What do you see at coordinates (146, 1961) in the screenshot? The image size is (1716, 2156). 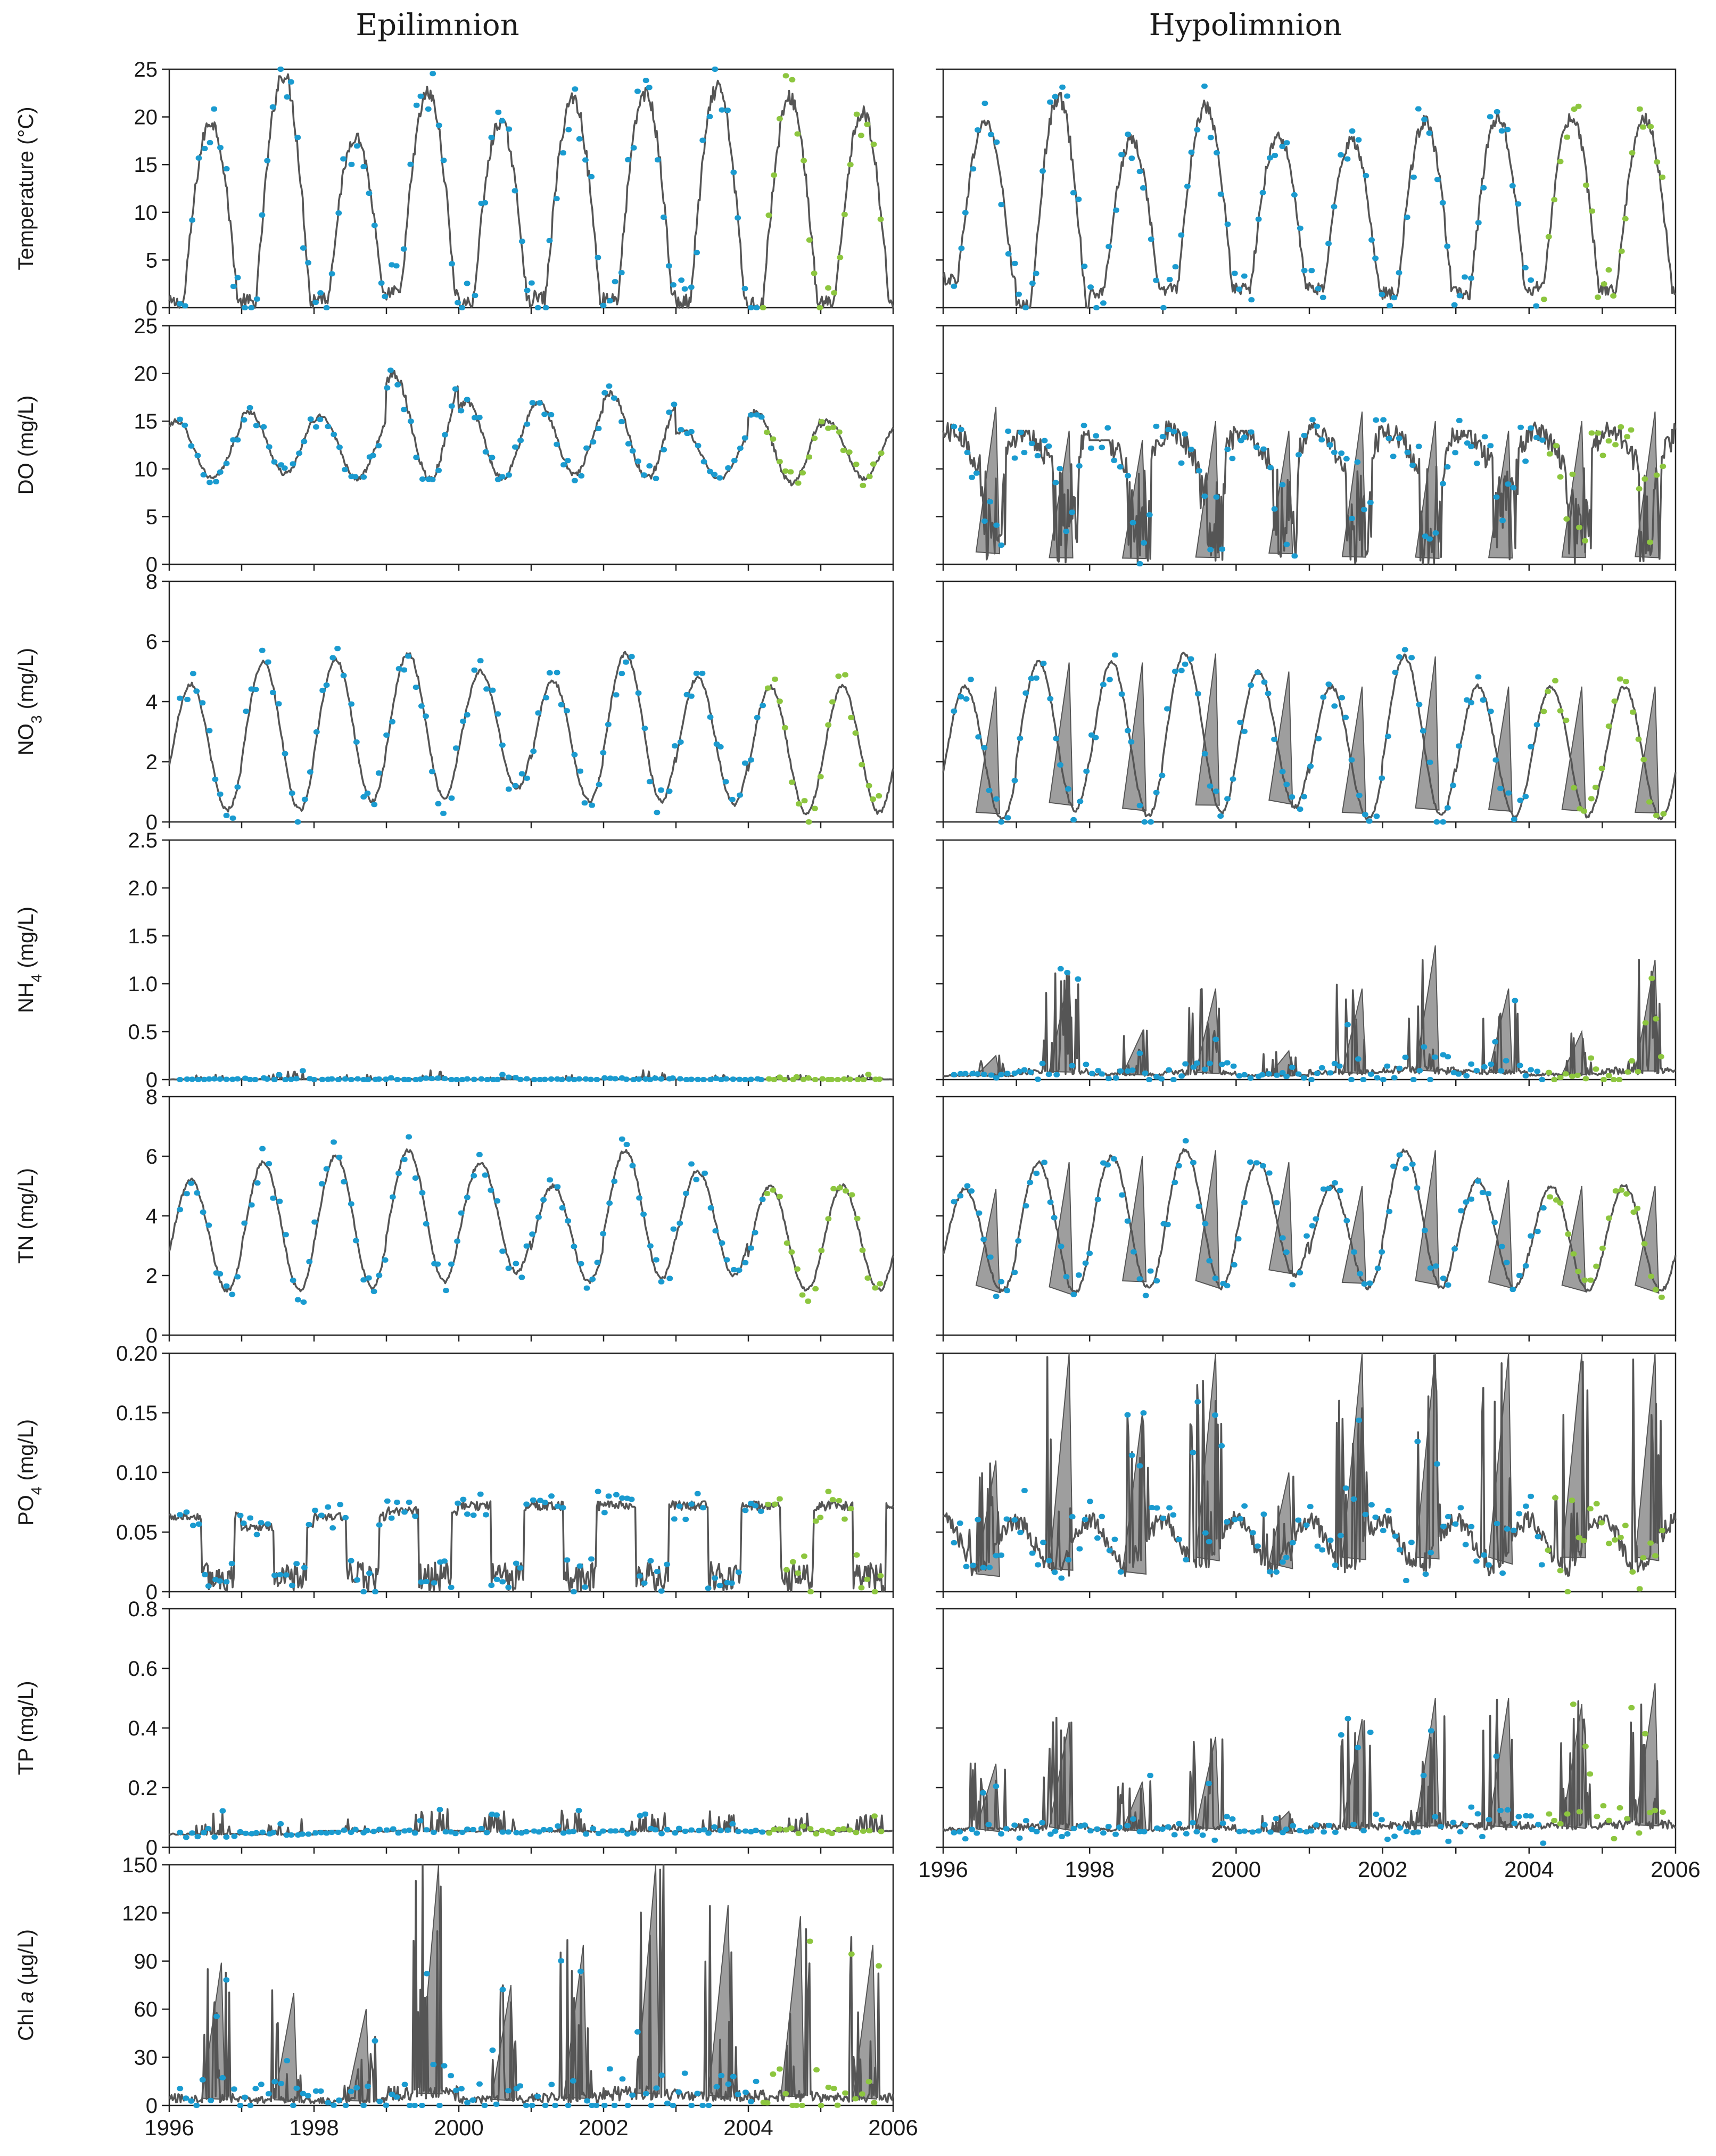 I see `y-tick-label: 90` at bounding box center [146, 1961].